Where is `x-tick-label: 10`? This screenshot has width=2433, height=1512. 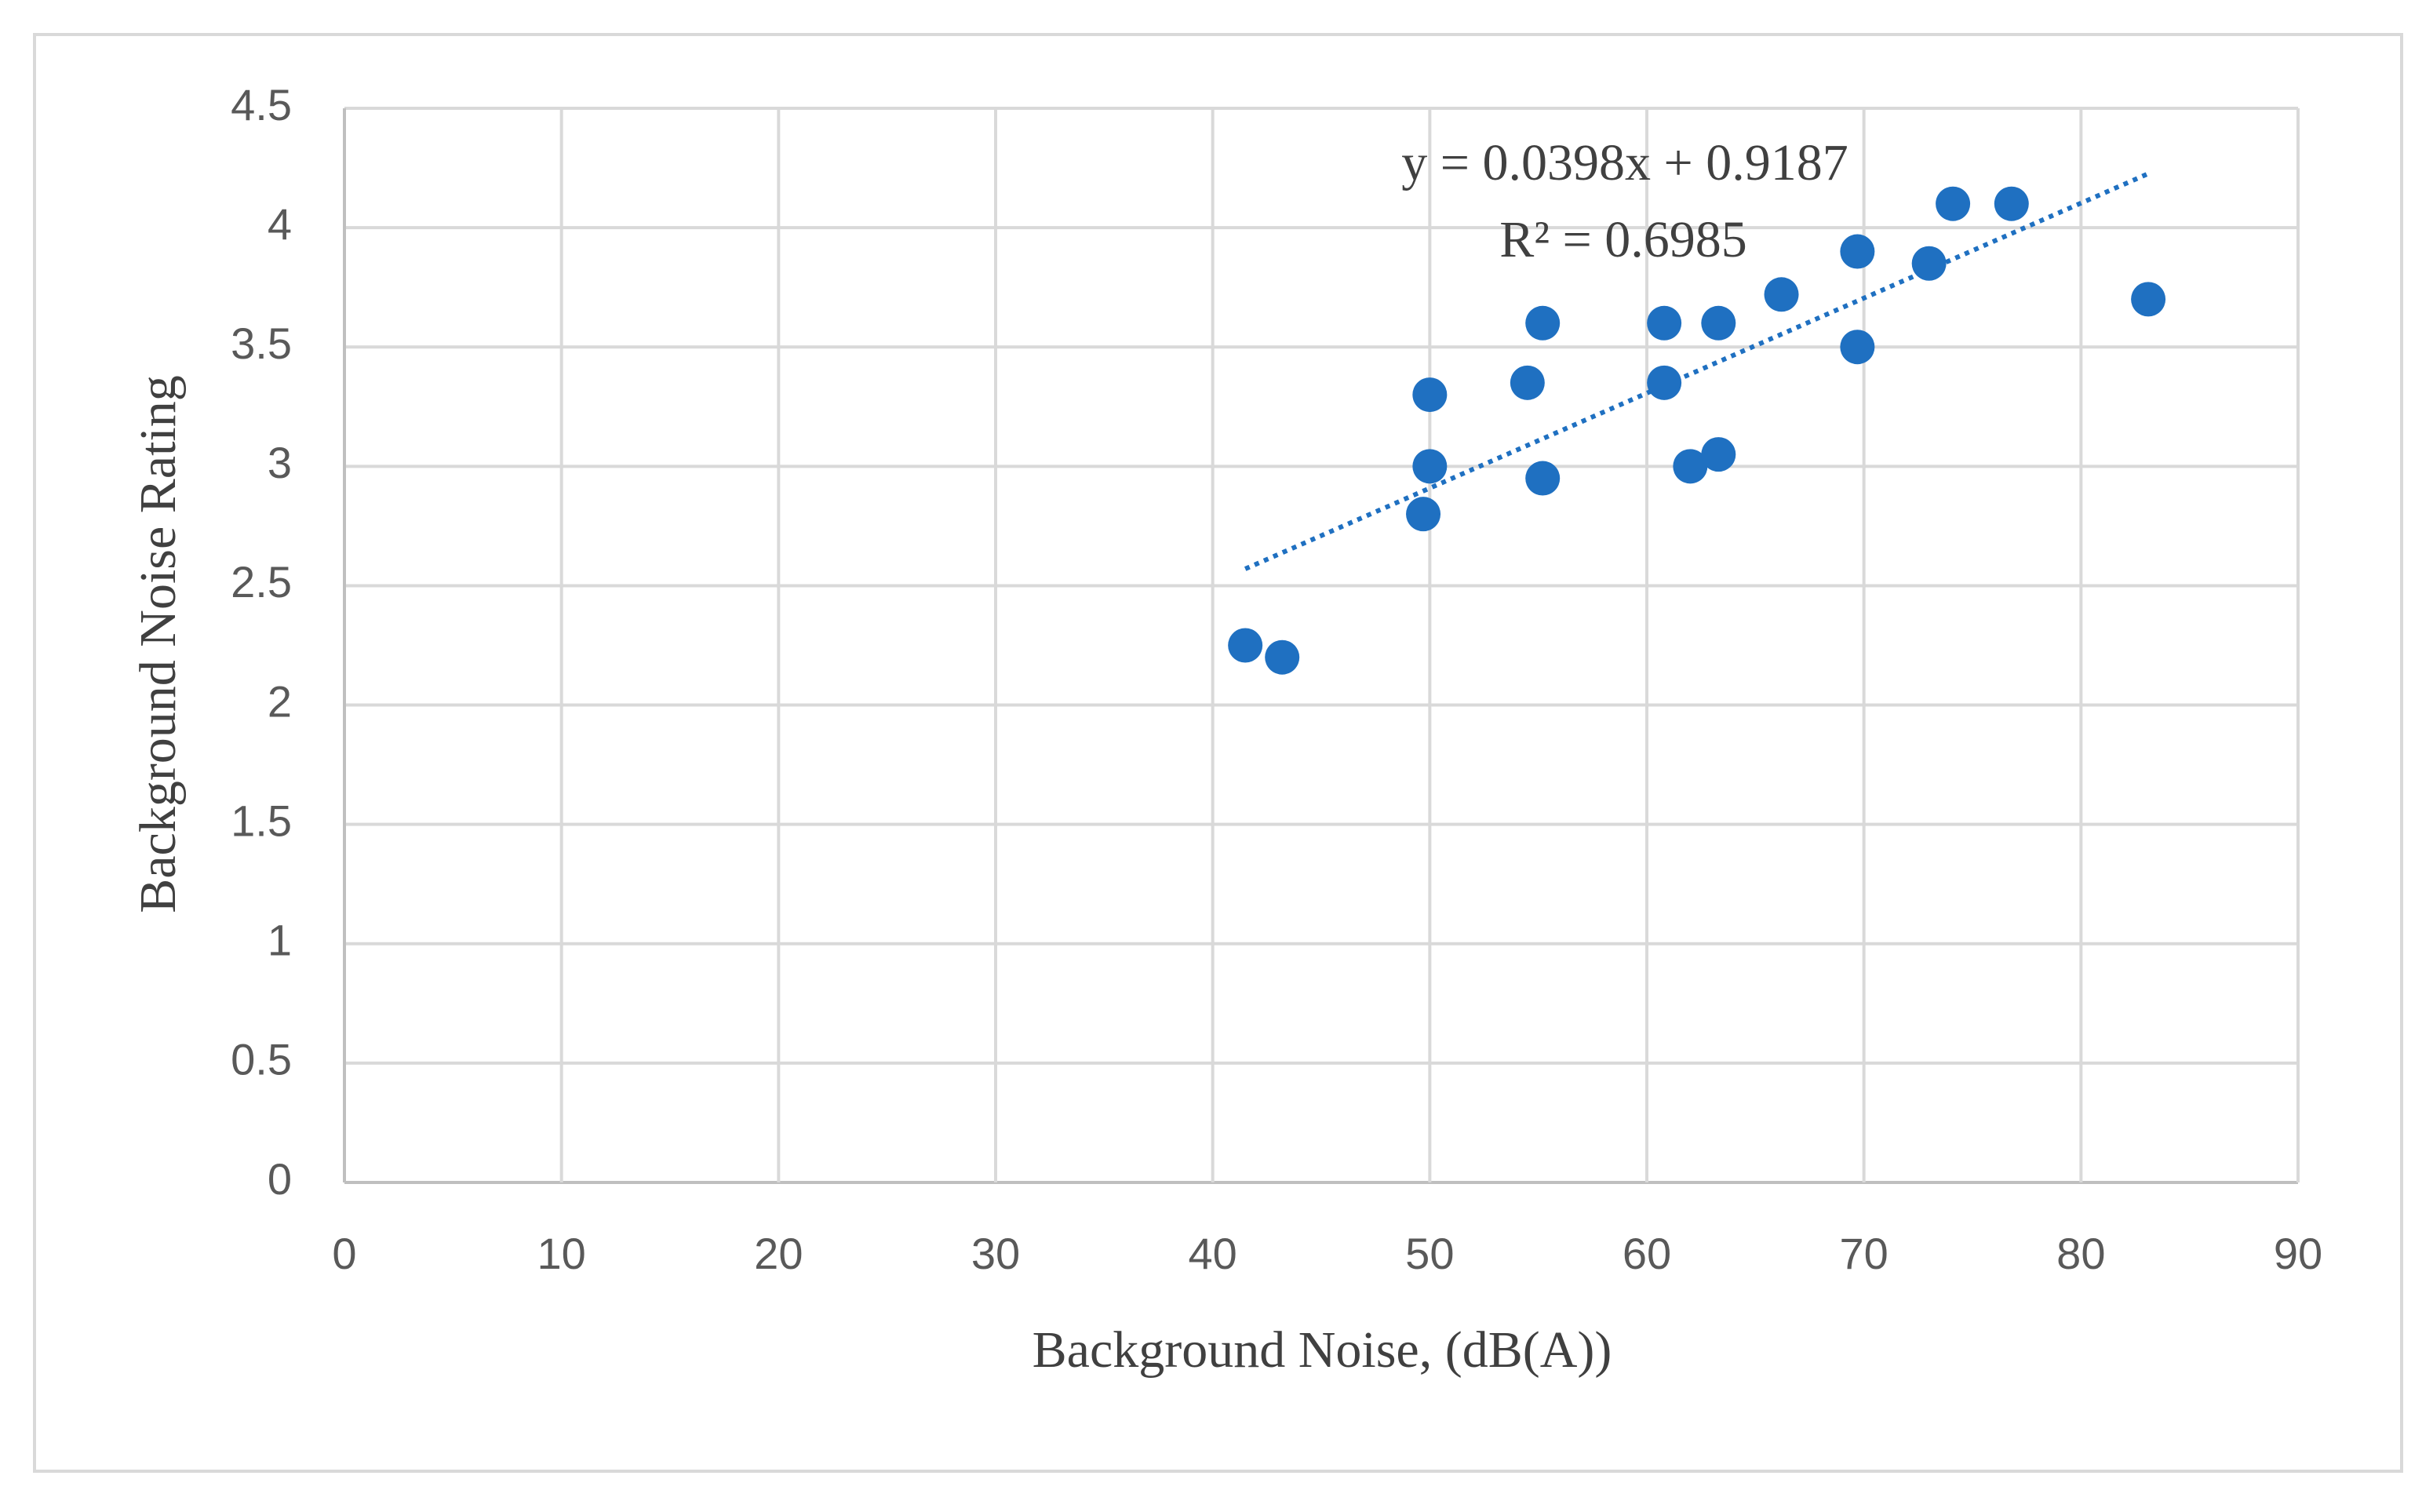 x-tick-label: 10 is located at coordinates (561, 1253).